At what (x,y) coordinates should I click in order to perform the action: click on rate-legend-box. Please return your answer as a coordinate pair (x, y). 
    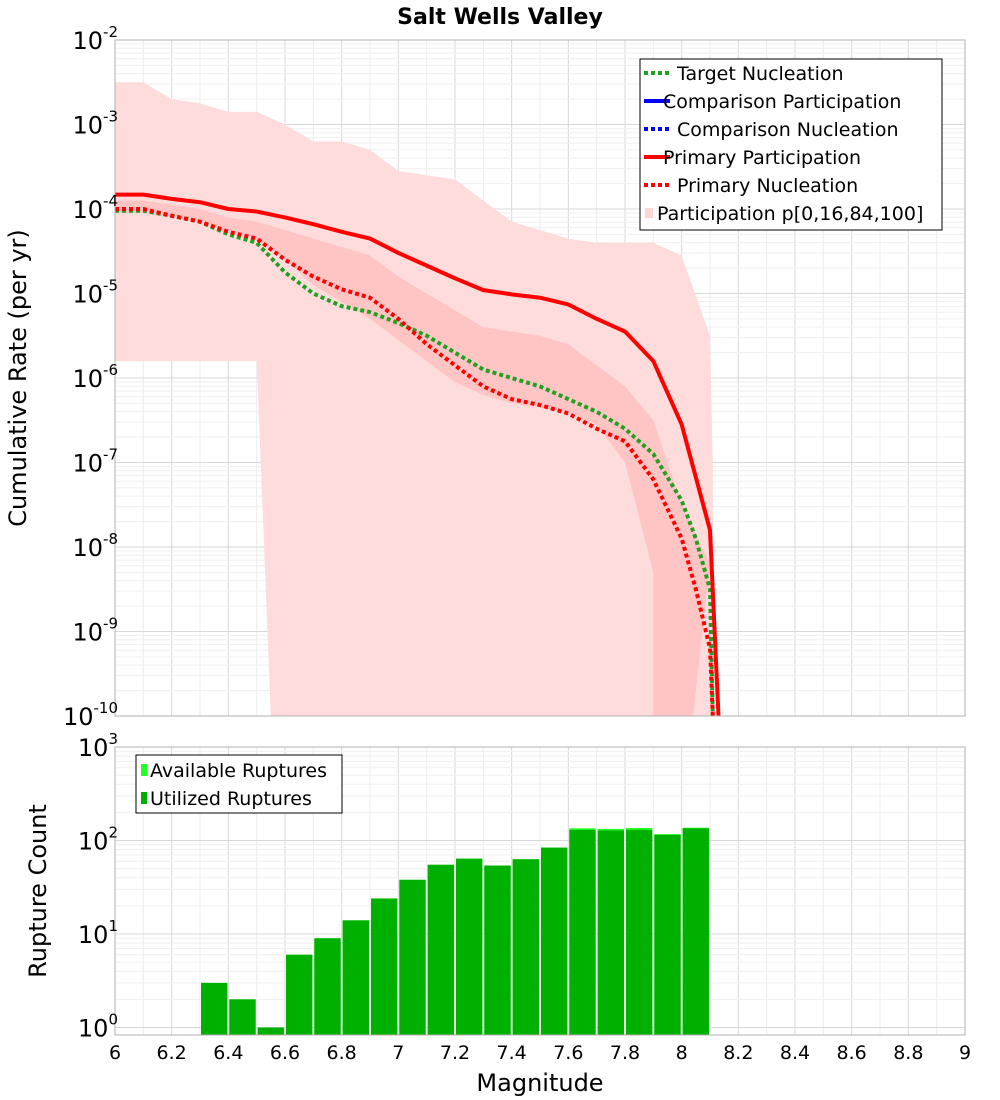
    Looking at the image, I should click on (791, 144).